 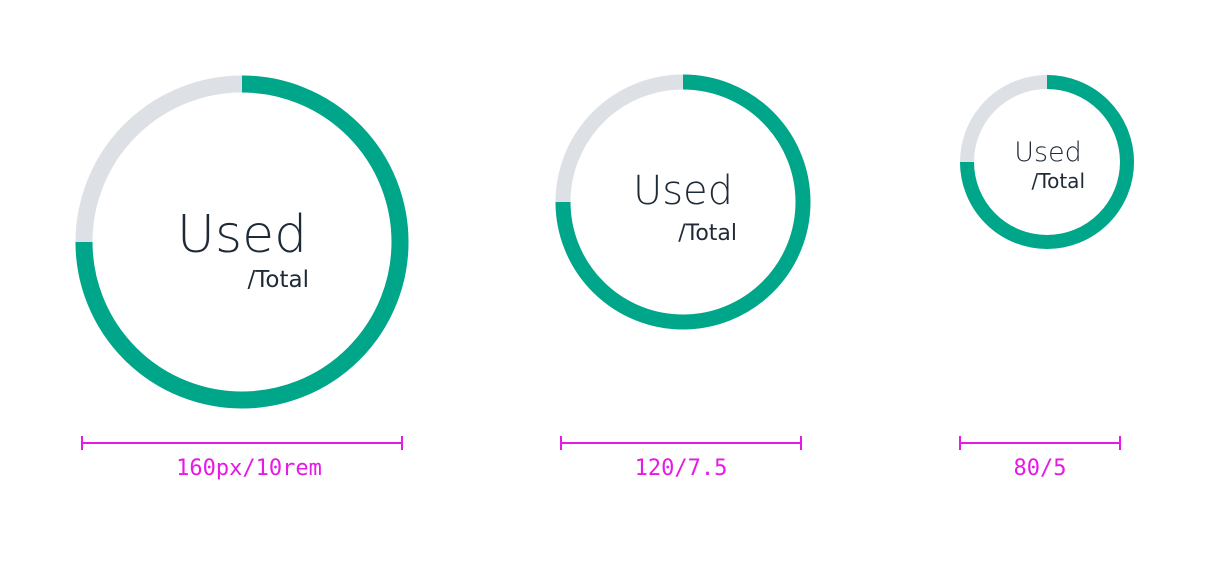 I want to click on gauge-small-used-label: Used, so click(x=1048, y=152).